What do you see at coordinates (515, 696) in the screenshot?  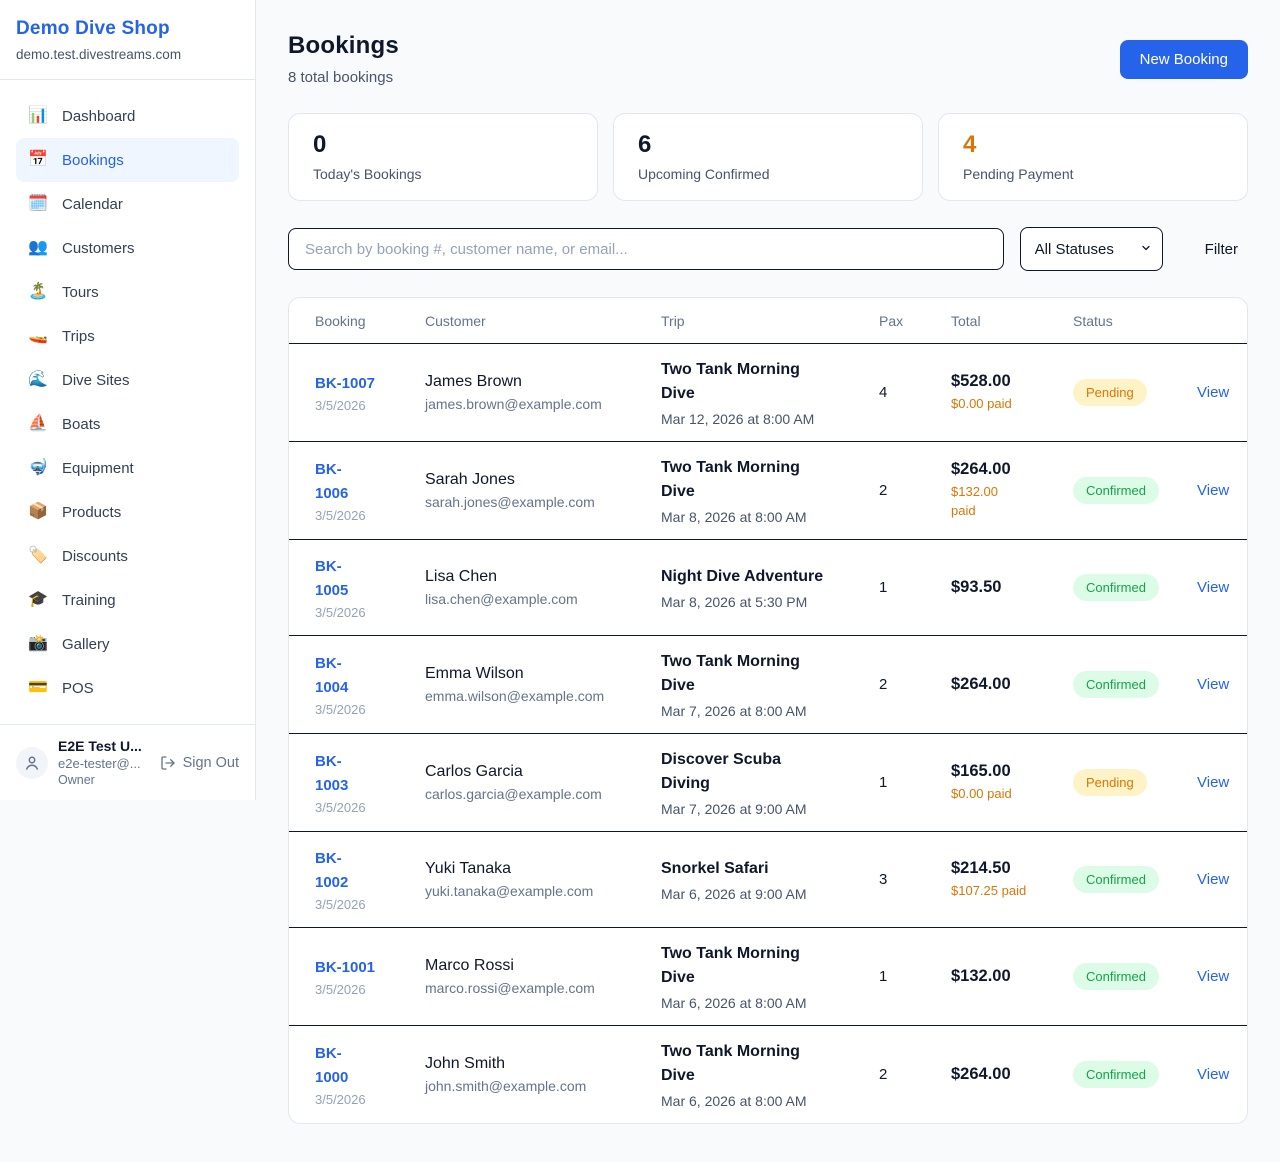 I see `customer-email: emma.wilson@example.com` at bounding box center [515, 696].